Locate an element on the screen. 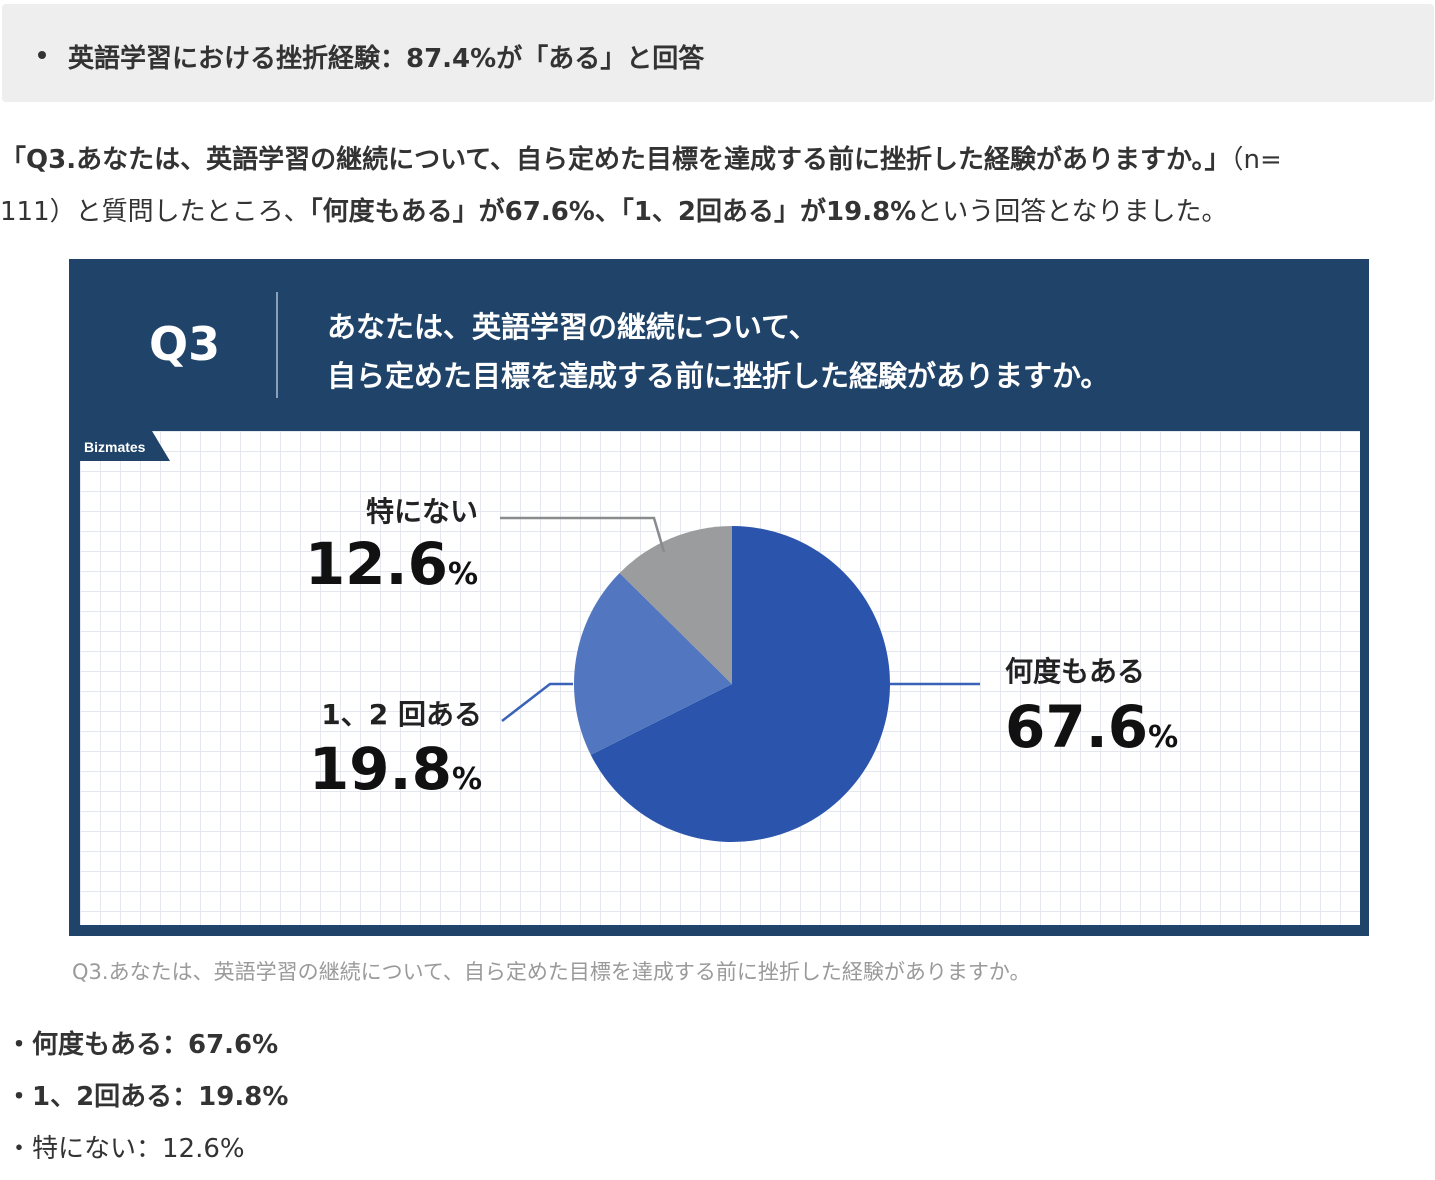 The width and height of the screenshot is (1435, 1180). list-item: ・特にない：12.6% is located at coordinates (125, 1149).